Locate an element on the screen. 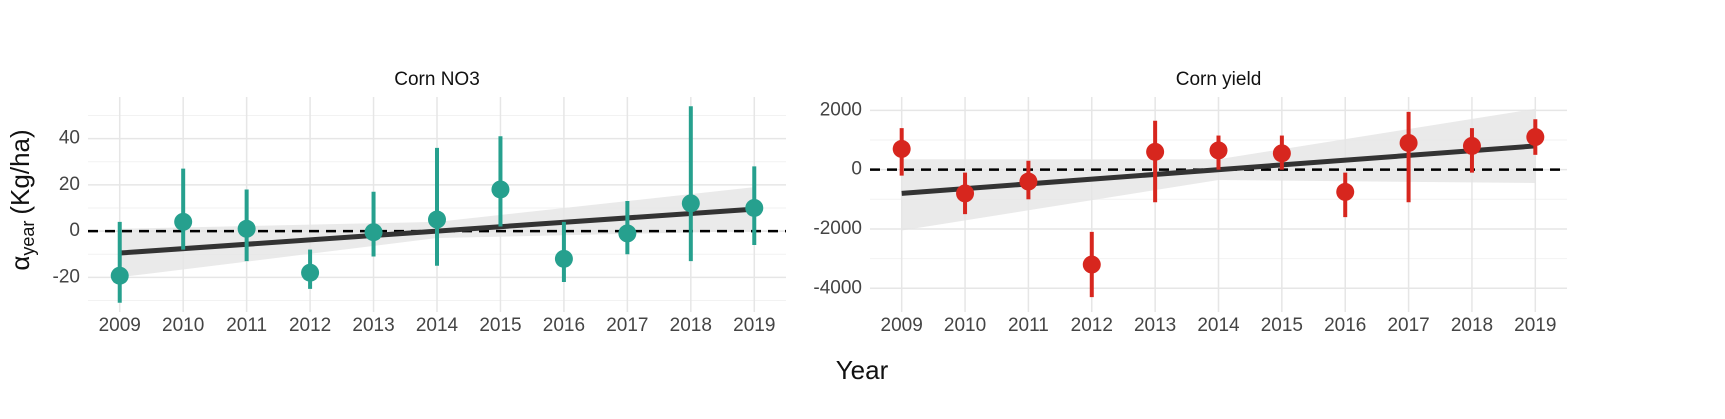 Image resolution: width=1725 pixels, height=419 pixels. y-tick-label: -20 is located at coordinates (66, 276).